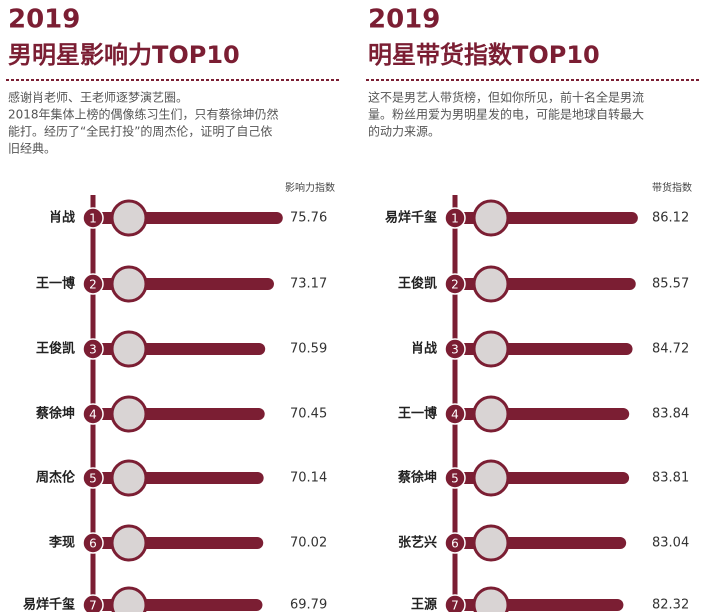 Image resolution: width=706 pixels, height=612 pixels. I want to click on description-line: 能打。经历了“全民打投”的周杰伦，证明了自己依, so click(140, 131).